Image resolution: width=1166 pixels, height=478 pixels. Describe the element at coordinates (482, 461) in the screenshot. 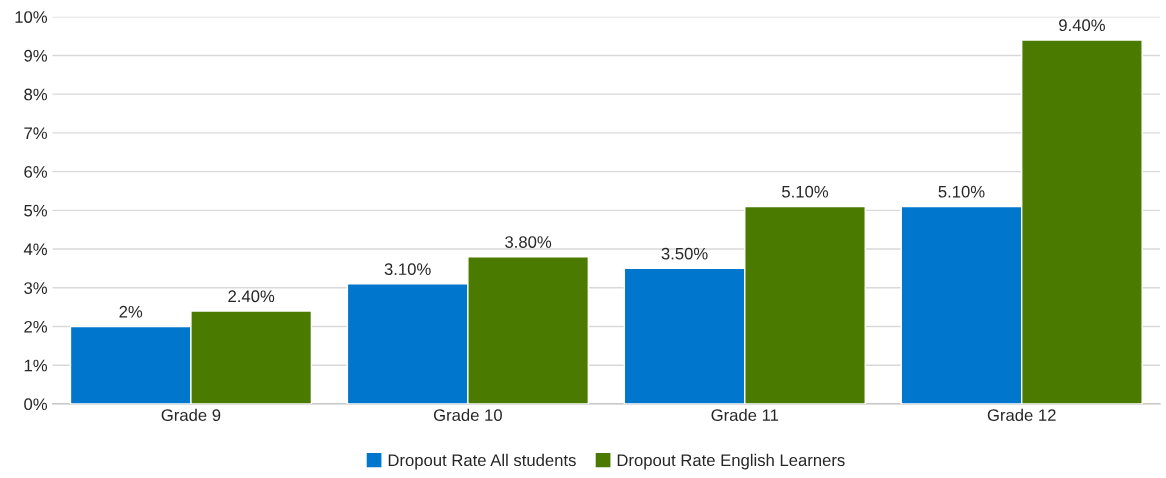

I see `legend-label: Dropout Rate All students` at that location.